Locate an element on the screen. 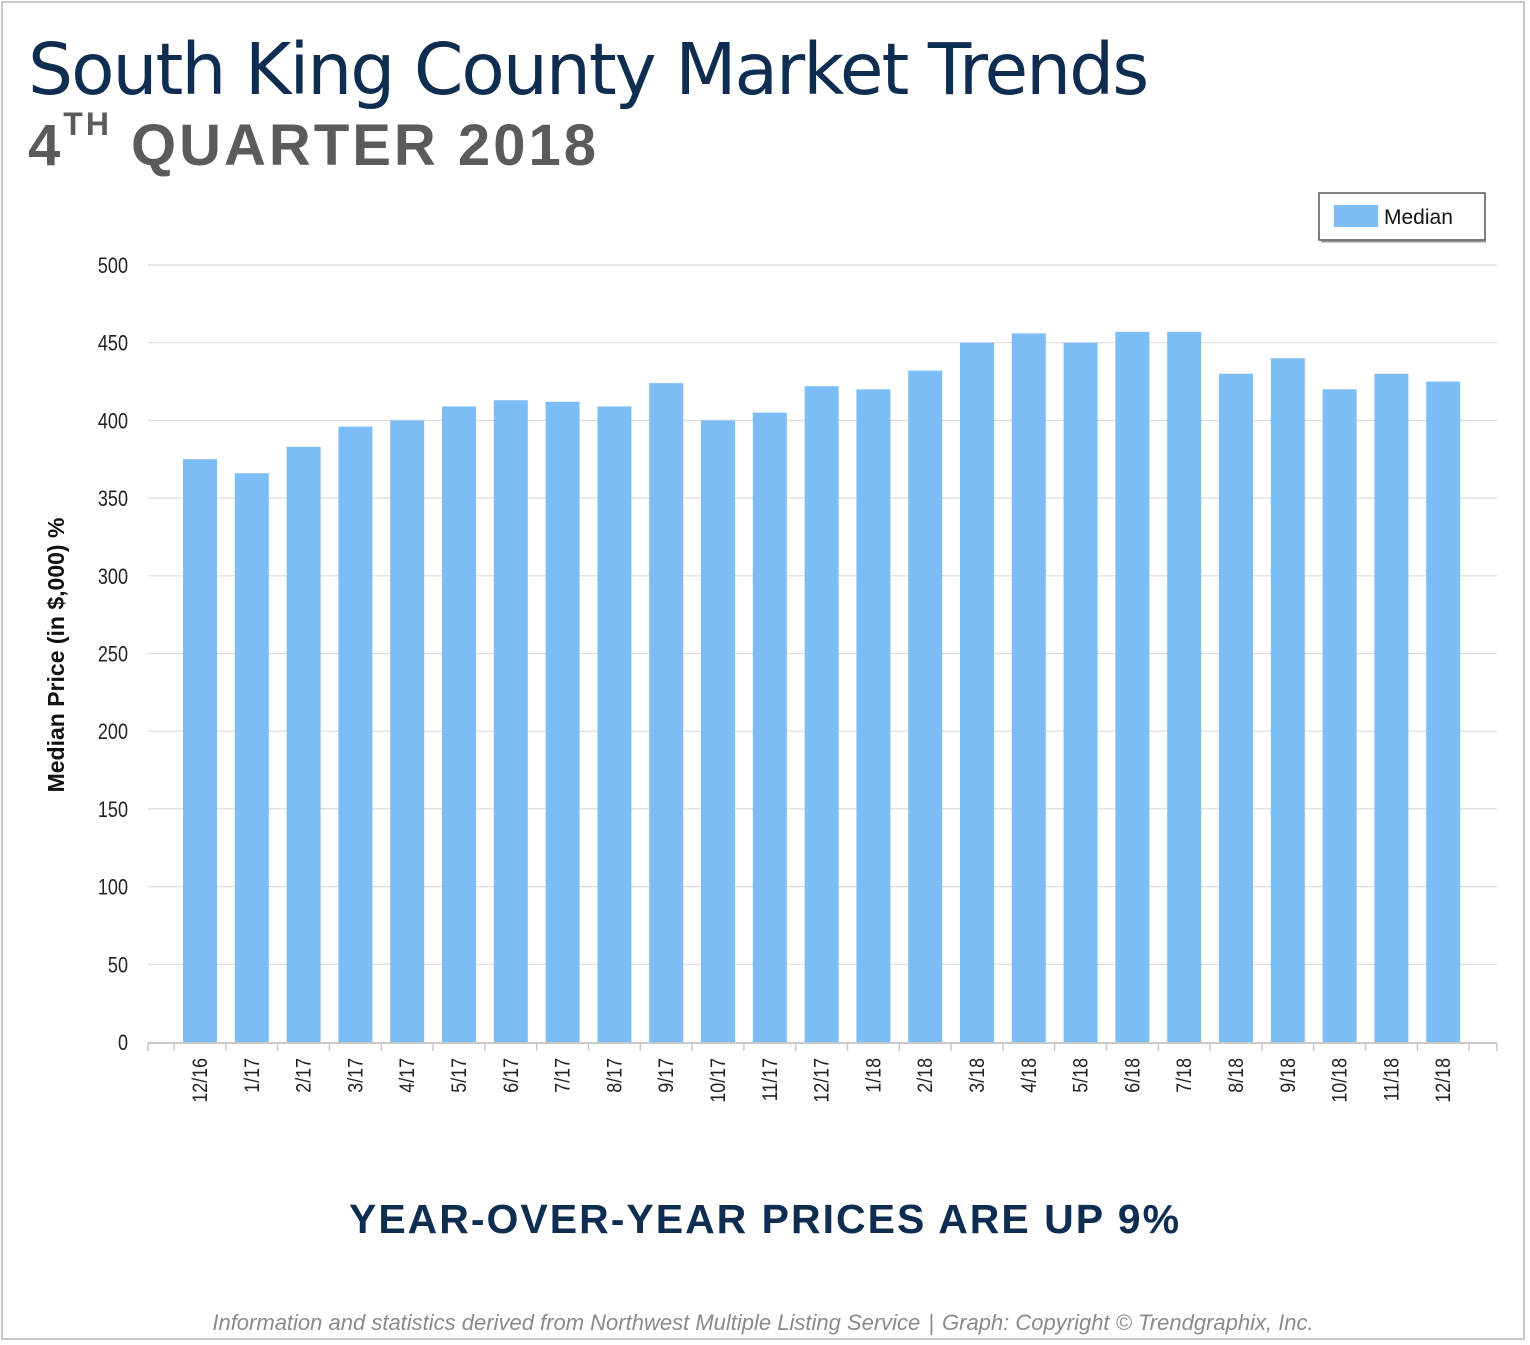 The height and width of the screenshot is (1345, 1530). y-tick-label: 500 is located at coordinates (113, 266).